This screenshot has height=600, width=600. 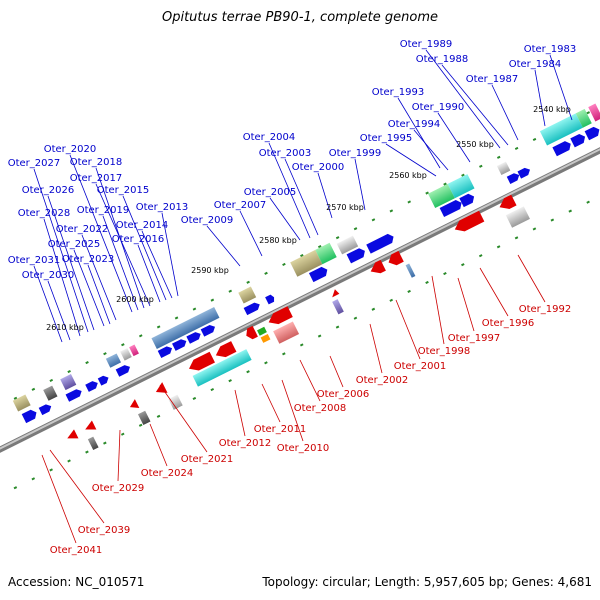 I want to click on gene-label: Oter_1997, so click(x=474, y=338).